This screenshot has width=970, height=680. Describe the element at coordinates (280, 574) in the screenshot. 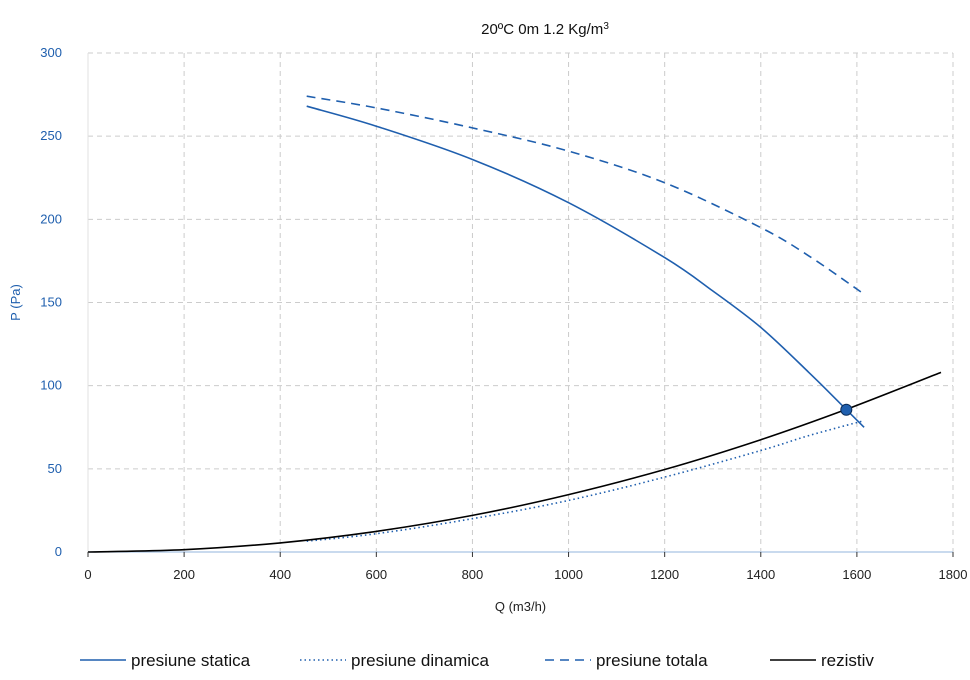

I see `x-tick-label: 400` at that location.